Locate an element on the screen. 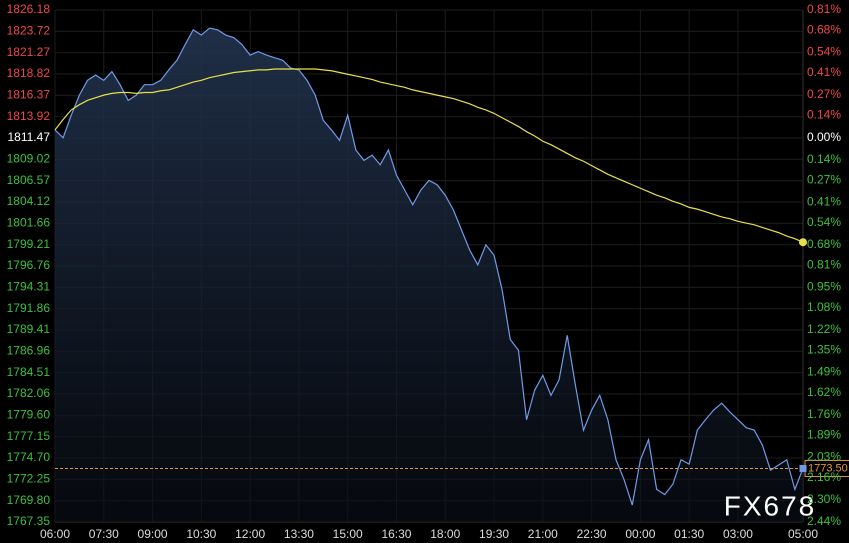  x-tick-label: 15:00 is located at coordinates (348, 534).